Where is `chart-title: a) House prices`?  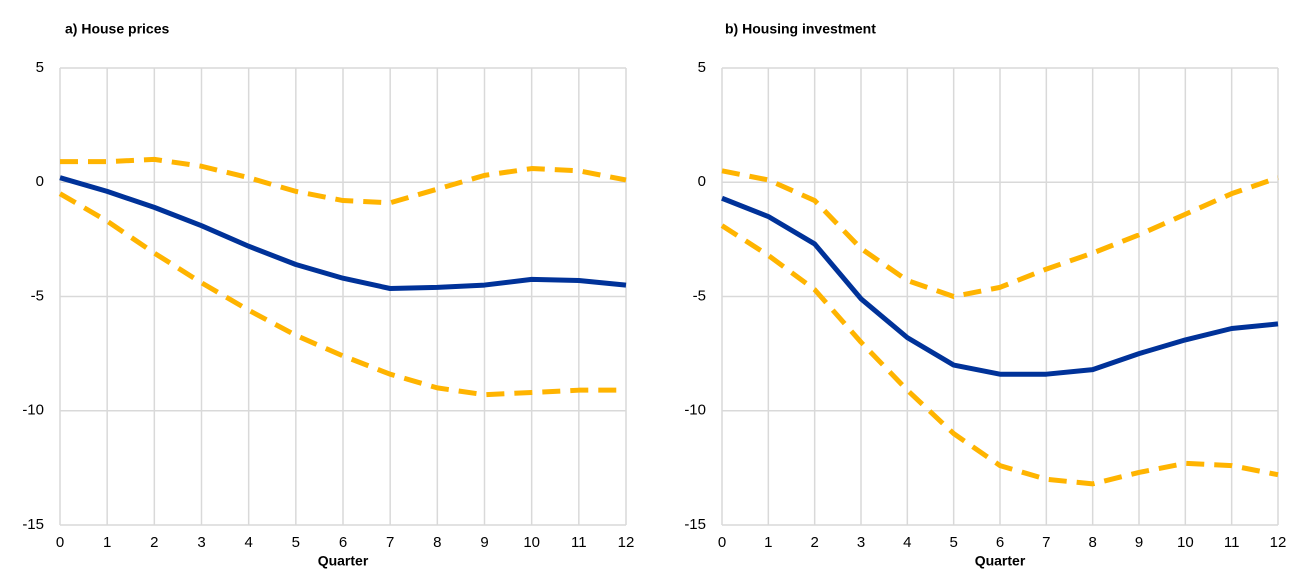 chart-title: a) House prices is located at coordinates (117, 29).